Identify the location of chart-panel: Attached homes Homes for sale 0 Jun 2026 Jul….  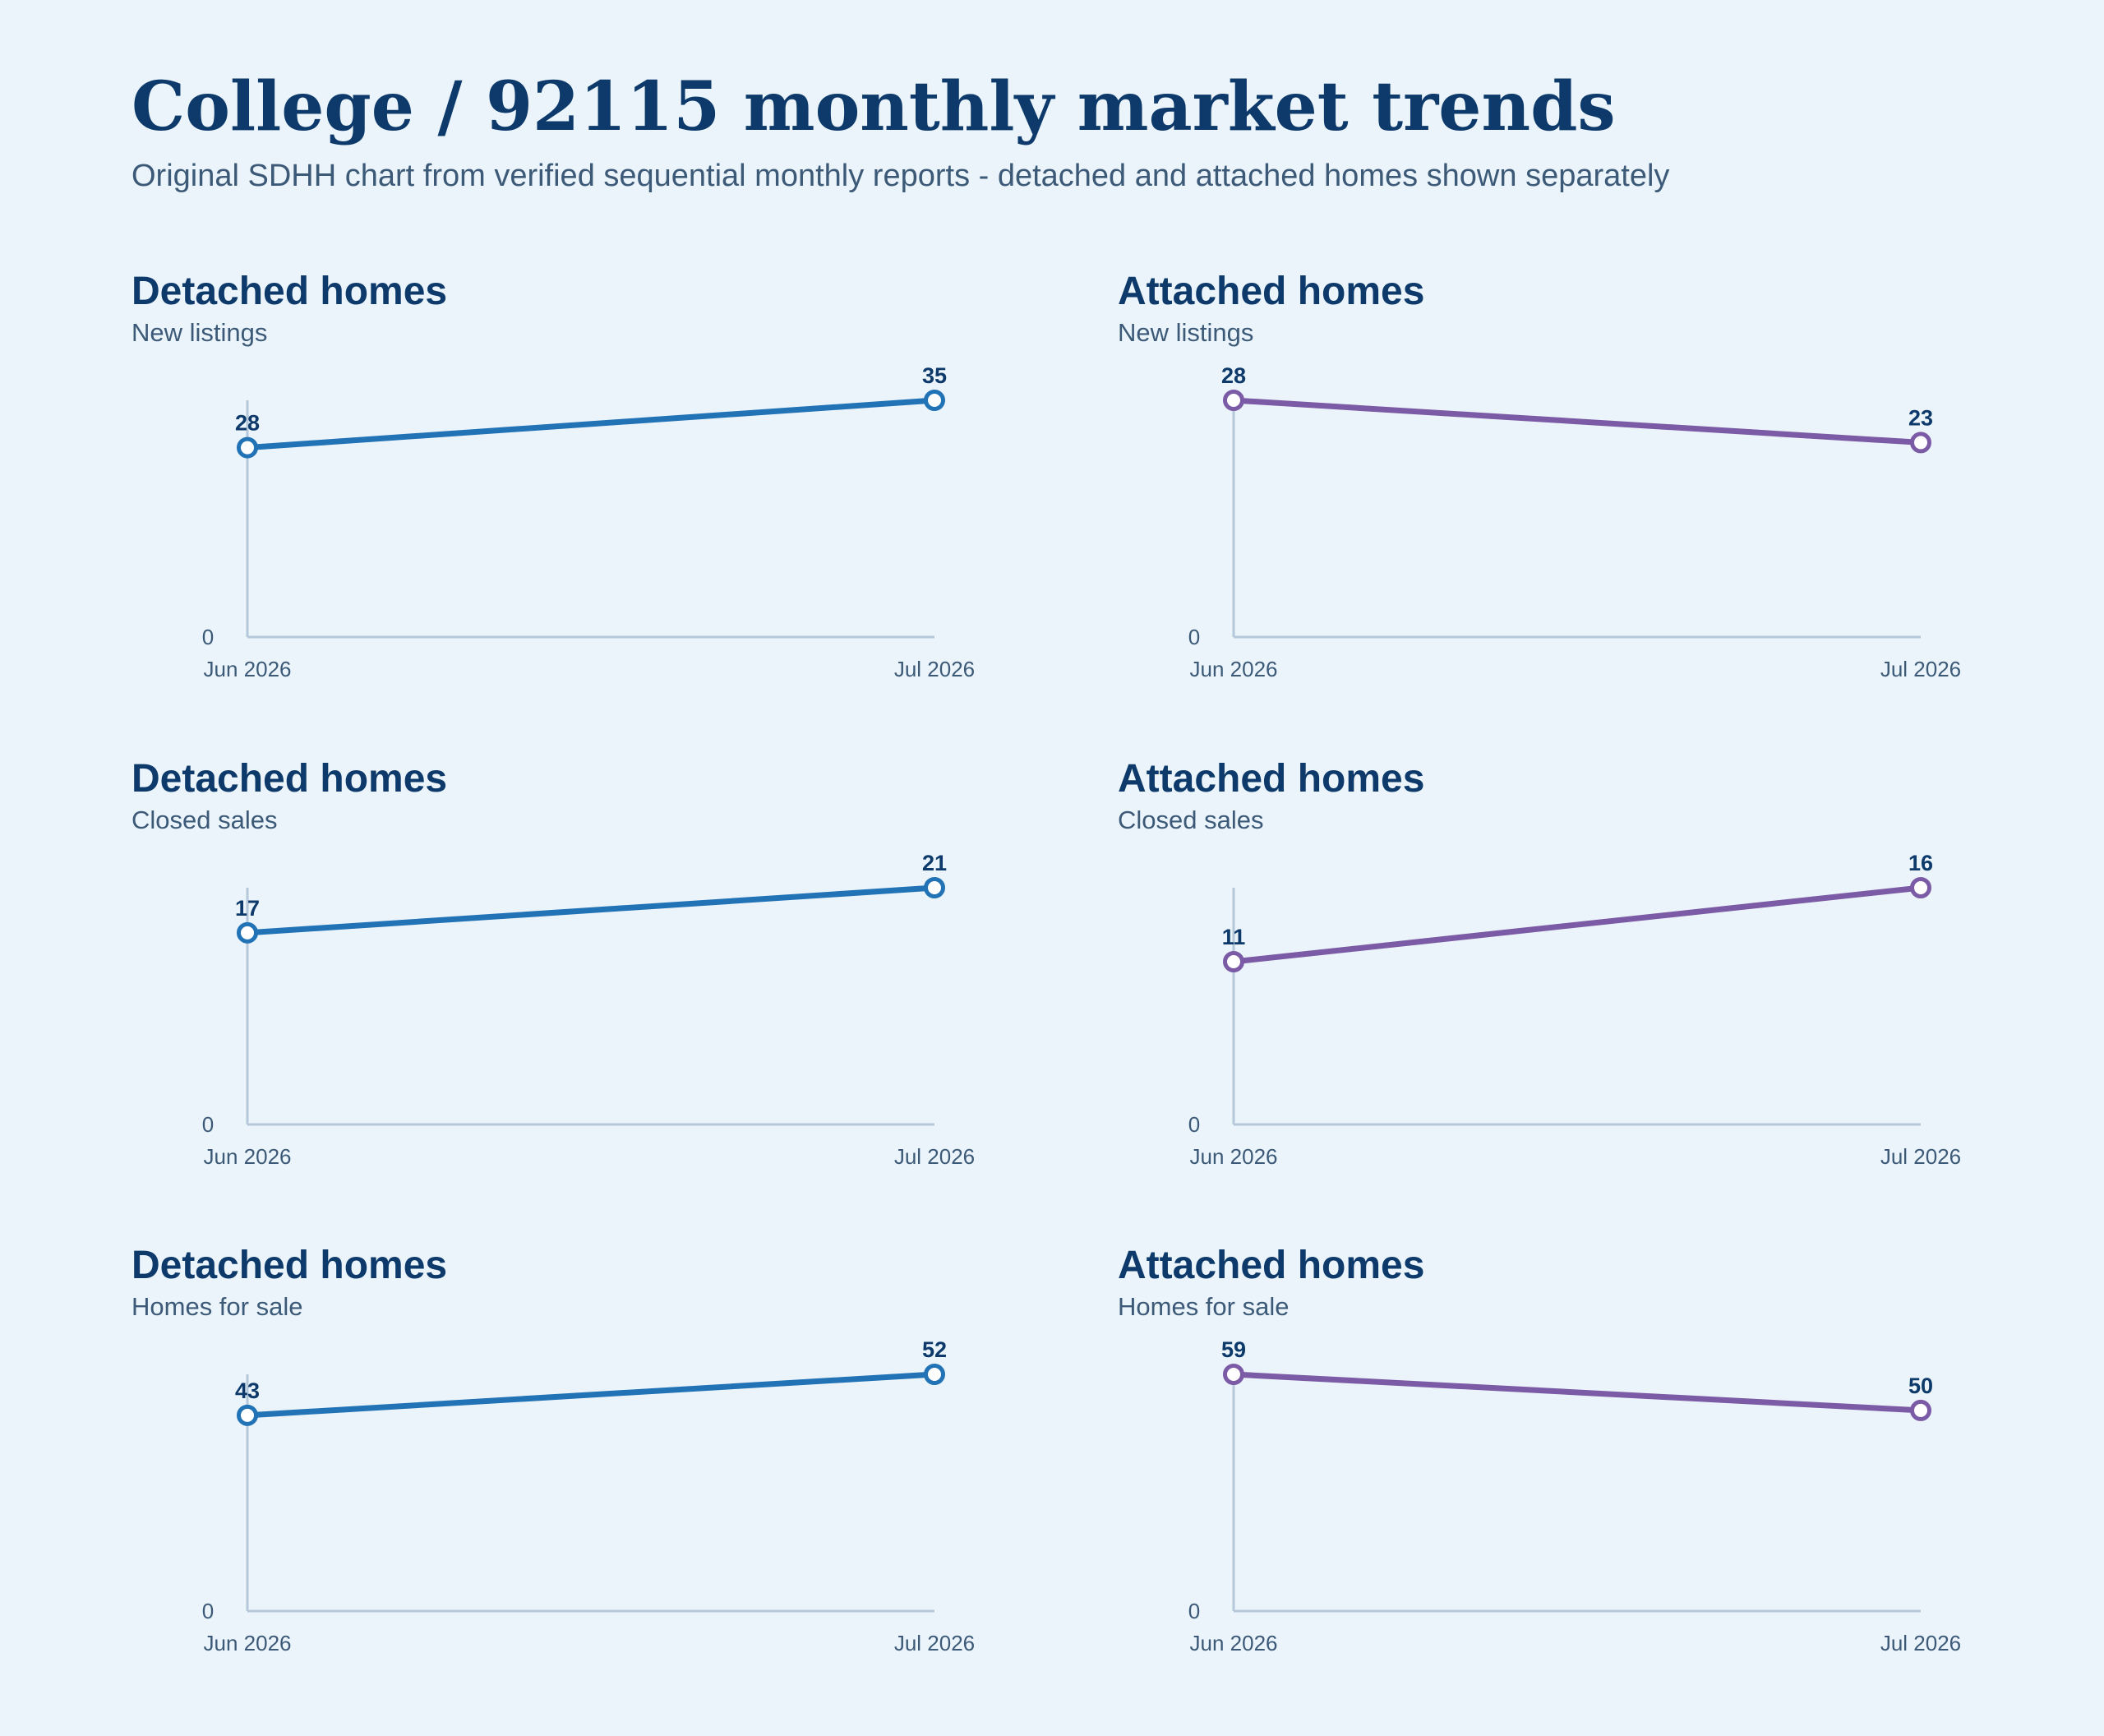
(1570, 1471).